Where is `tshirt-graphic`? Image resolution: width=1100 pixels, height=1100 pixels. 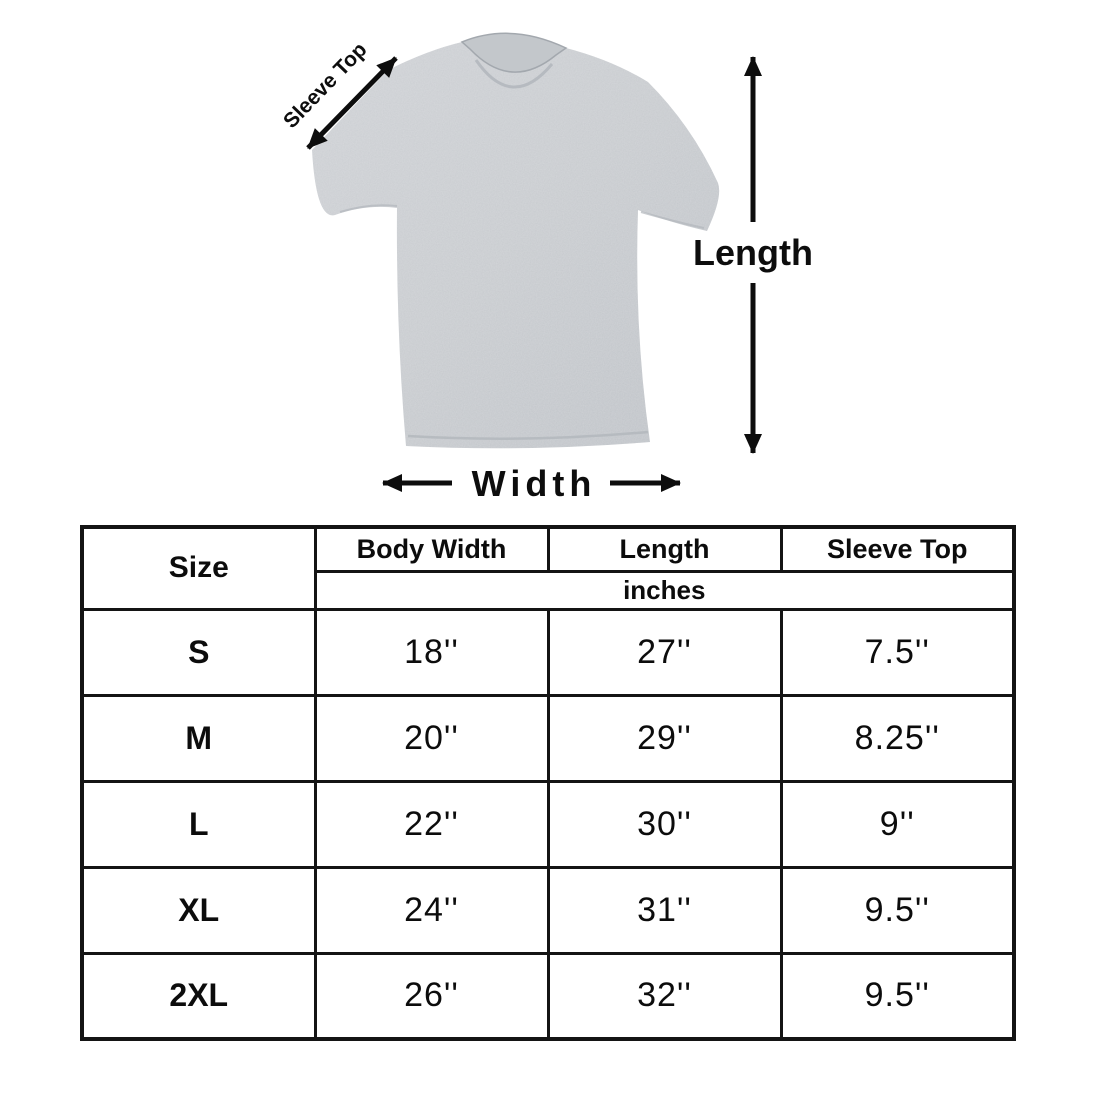
tshirt-graphic is located at coordinates (516, 240).